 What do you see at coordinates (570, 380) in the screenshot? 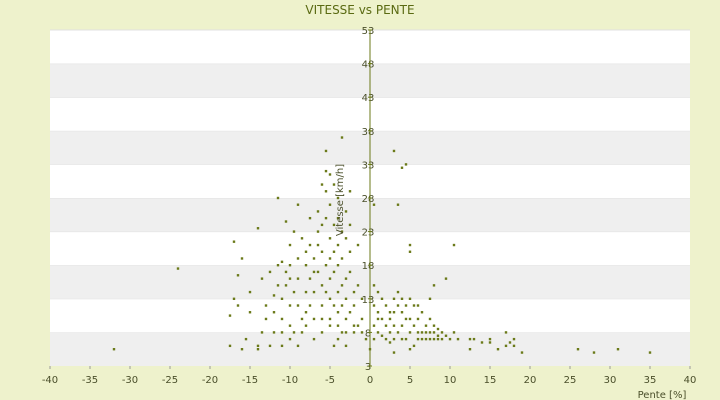
I see `x-tick-label: 25` at bounding box center [570, 380].